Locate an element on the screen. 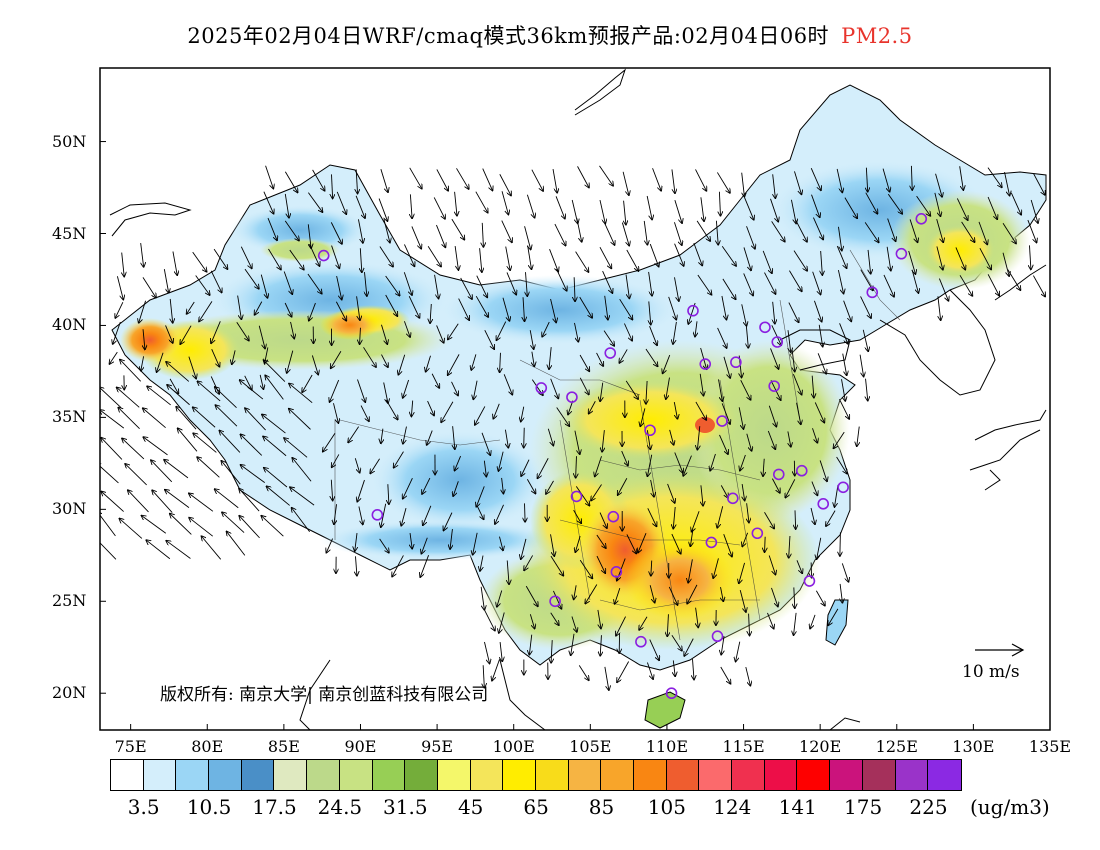  japan-coast is located at coordinates (1020, 282).